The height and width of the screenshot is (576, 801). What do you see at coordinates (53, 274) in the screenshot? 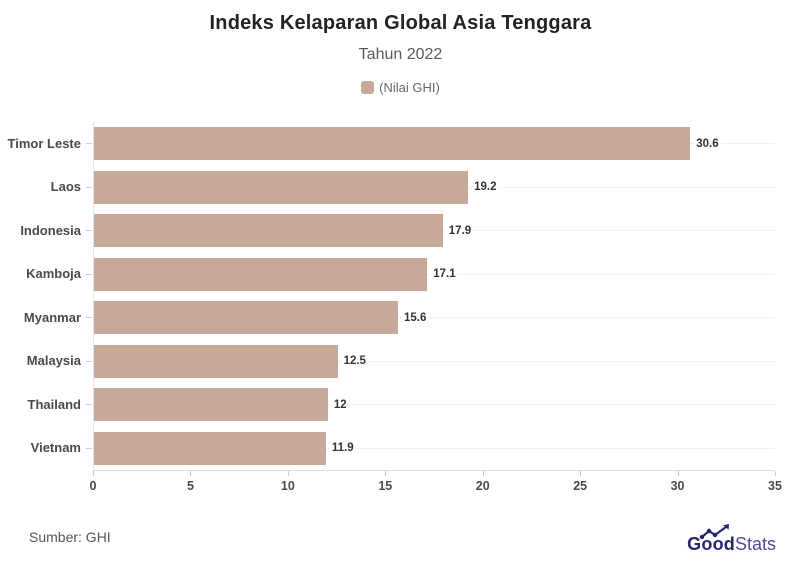
I see `category-label: Kamboja` at bounding box center [53, 274].